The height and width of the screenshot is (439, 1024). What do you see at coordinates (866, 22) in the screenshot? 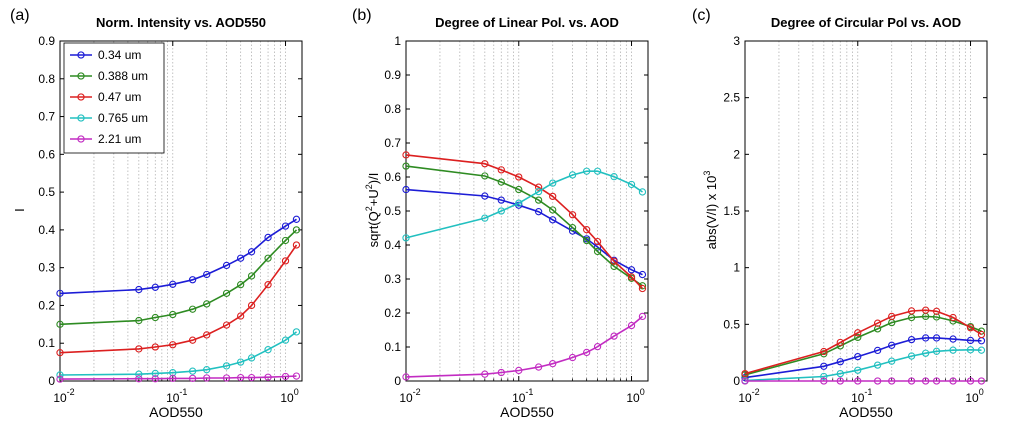
I see `chart-title: Degree of Circular Pol vs. AOD` at bounding box center [866, 22].